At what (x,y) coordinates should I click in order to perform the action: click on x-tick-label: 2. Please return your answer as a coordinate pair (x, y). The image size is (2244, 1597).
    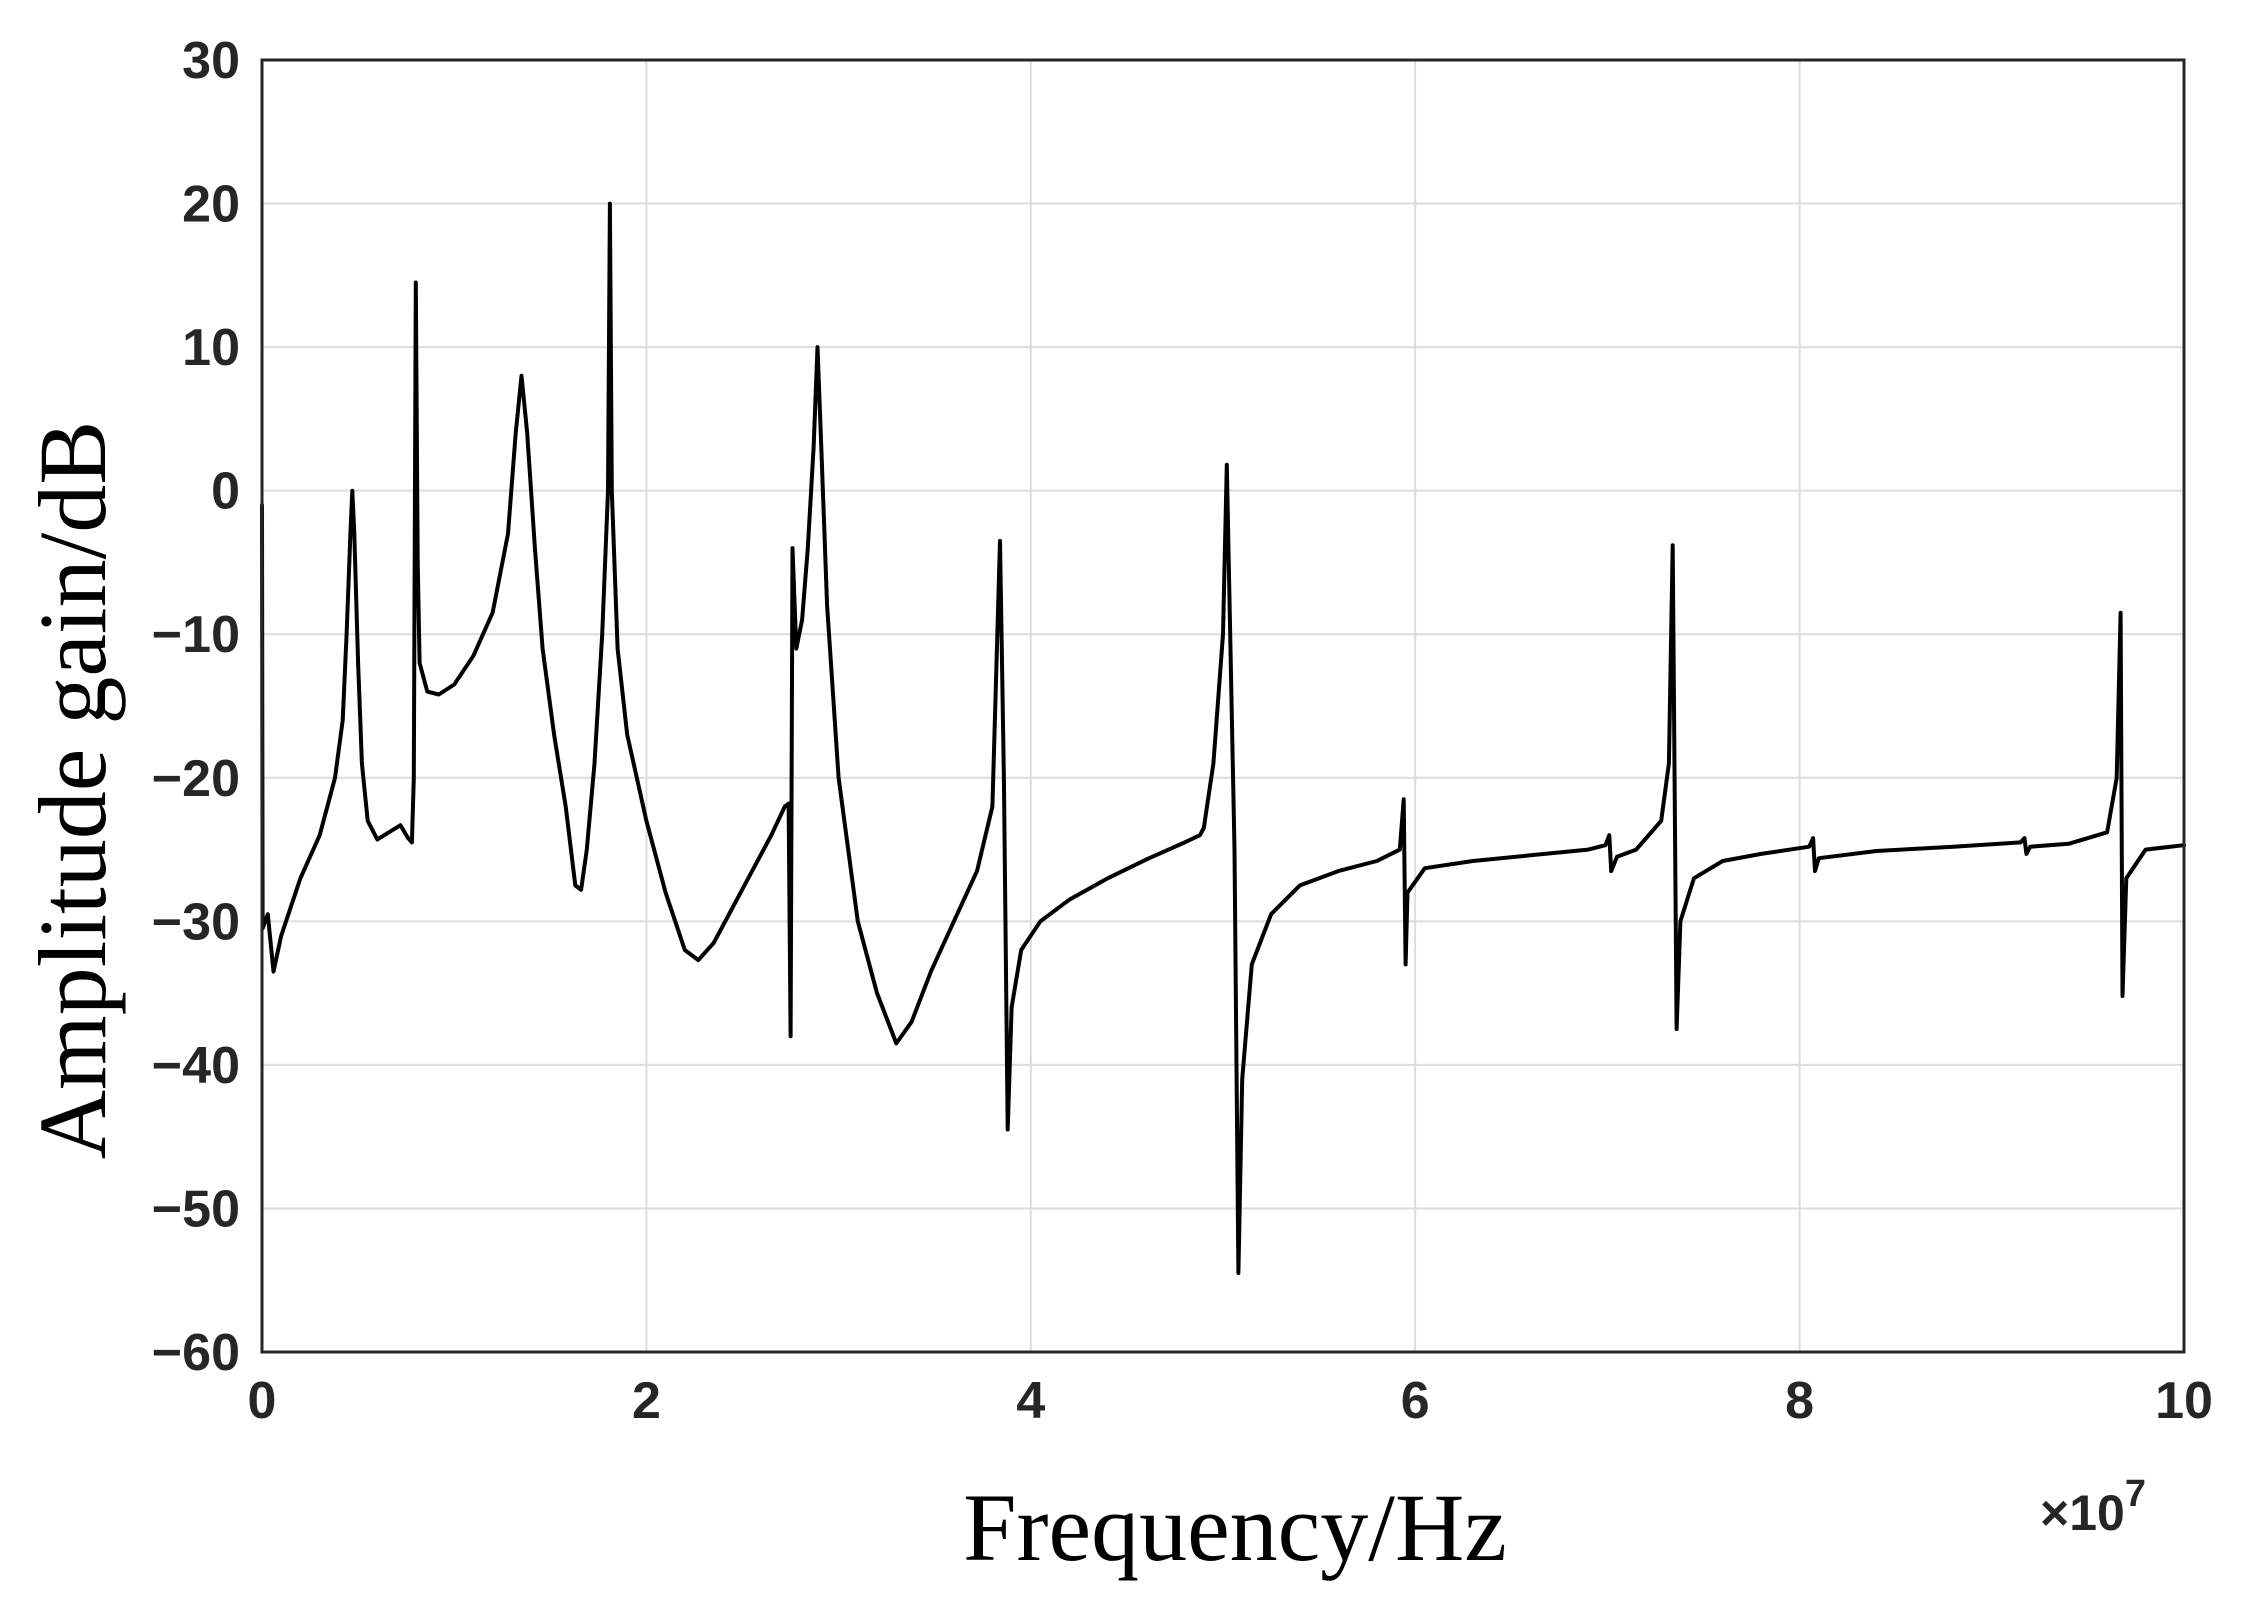
    Looking at the image, I should click on (646, 1401).